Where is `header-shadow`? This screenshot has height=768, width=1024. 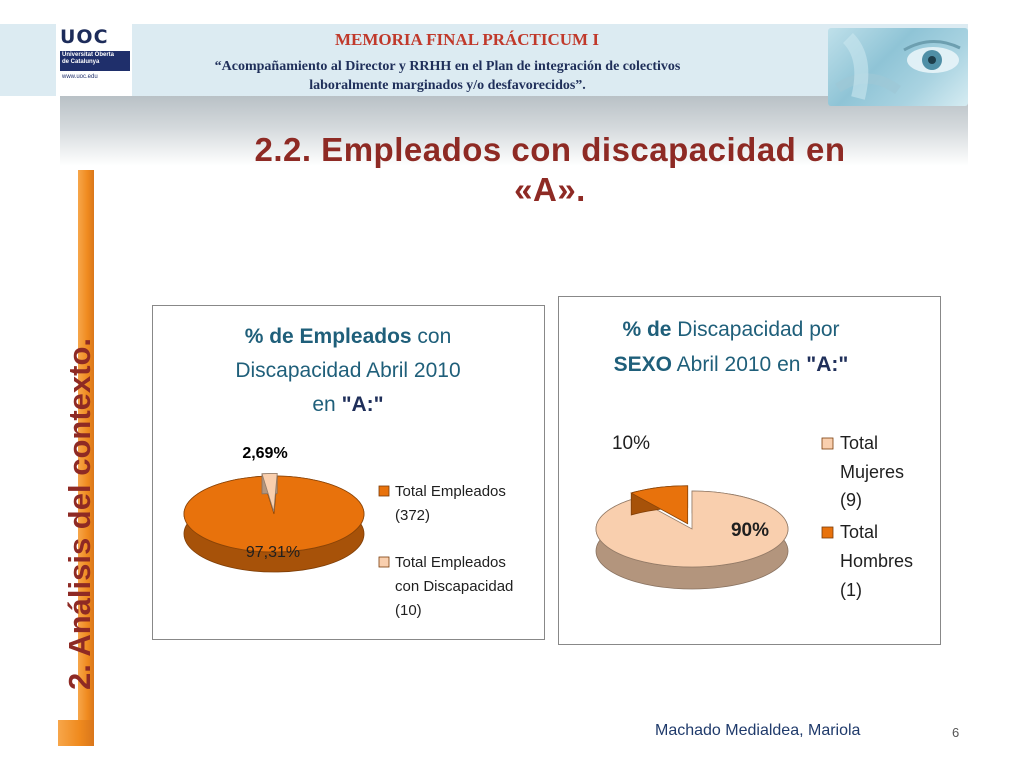 header-shadow is located at coordinates (514, 131).